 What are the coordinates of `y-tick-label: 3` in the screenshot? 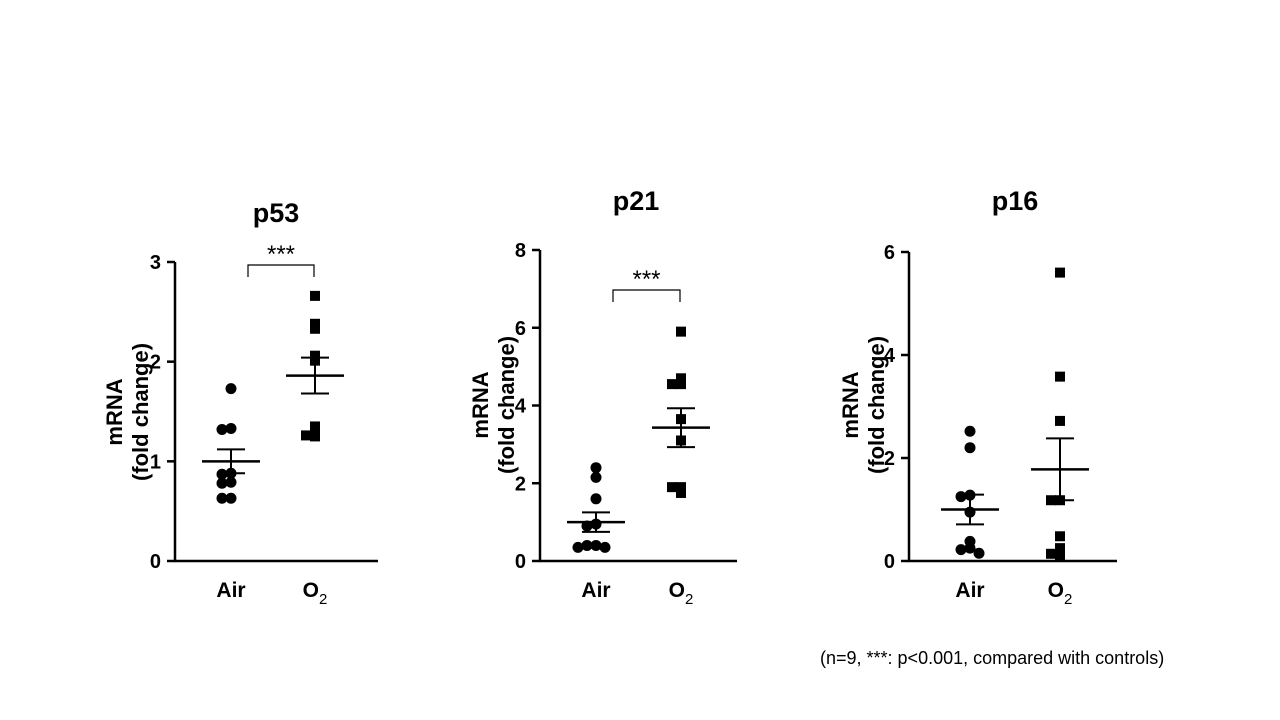 It's located at (155, 263).